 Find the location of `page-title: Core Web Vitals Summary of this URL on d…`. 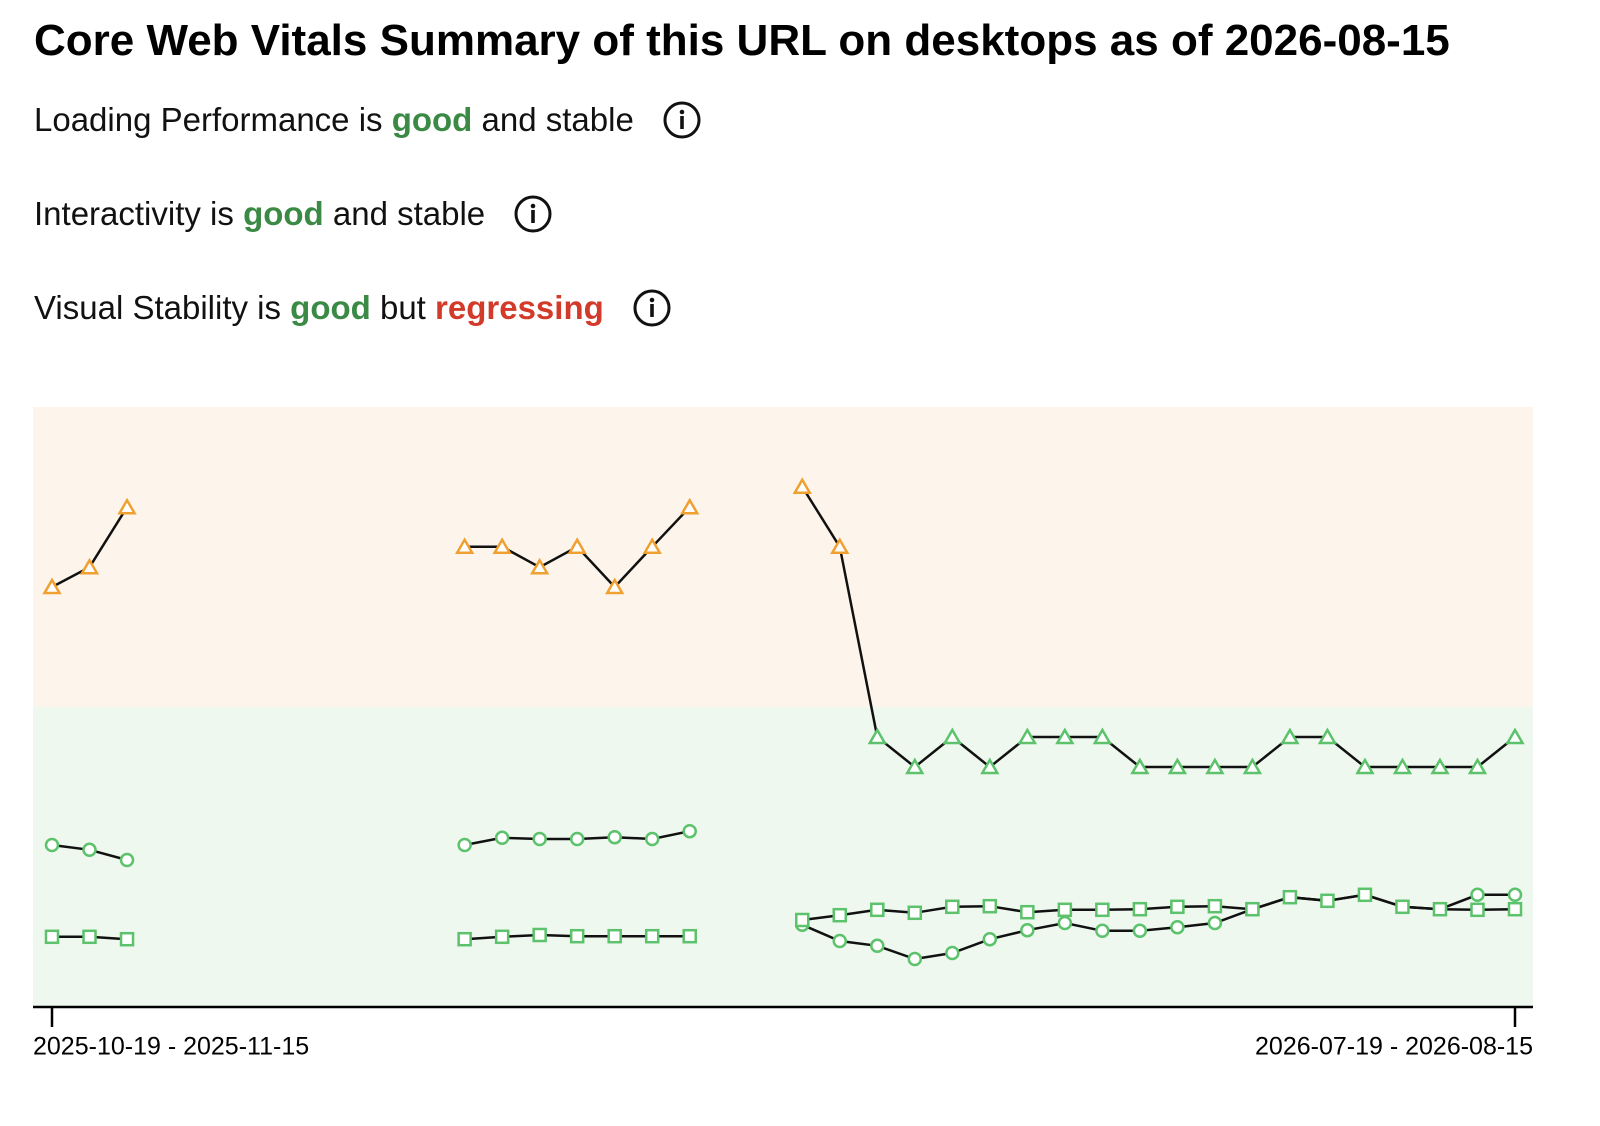

page-title: Core Web Vitals Summary of this URL on d… is located at coordinates (742, 40).